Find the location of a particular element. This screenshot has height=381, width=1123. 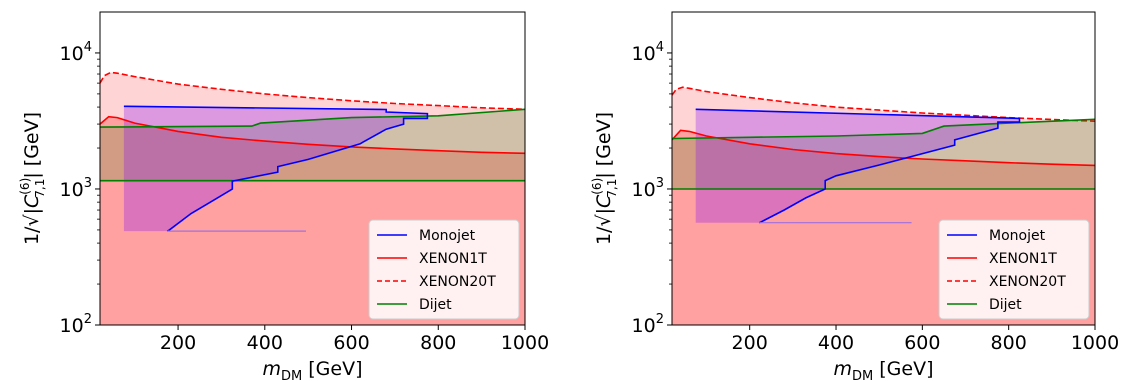

monojet-region is located at coordinates (275, 169).